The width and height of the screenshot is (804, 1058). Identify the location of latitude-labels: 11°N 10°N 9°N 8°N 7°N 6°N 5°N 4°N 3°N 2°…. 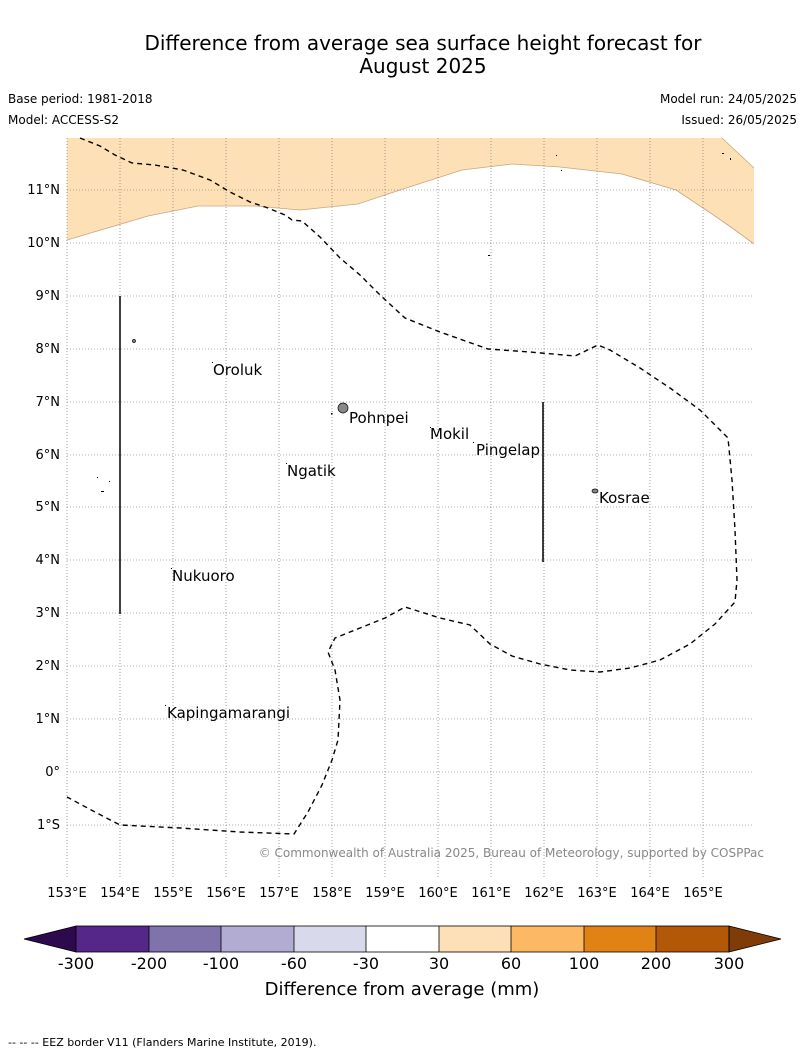
(43, 508).